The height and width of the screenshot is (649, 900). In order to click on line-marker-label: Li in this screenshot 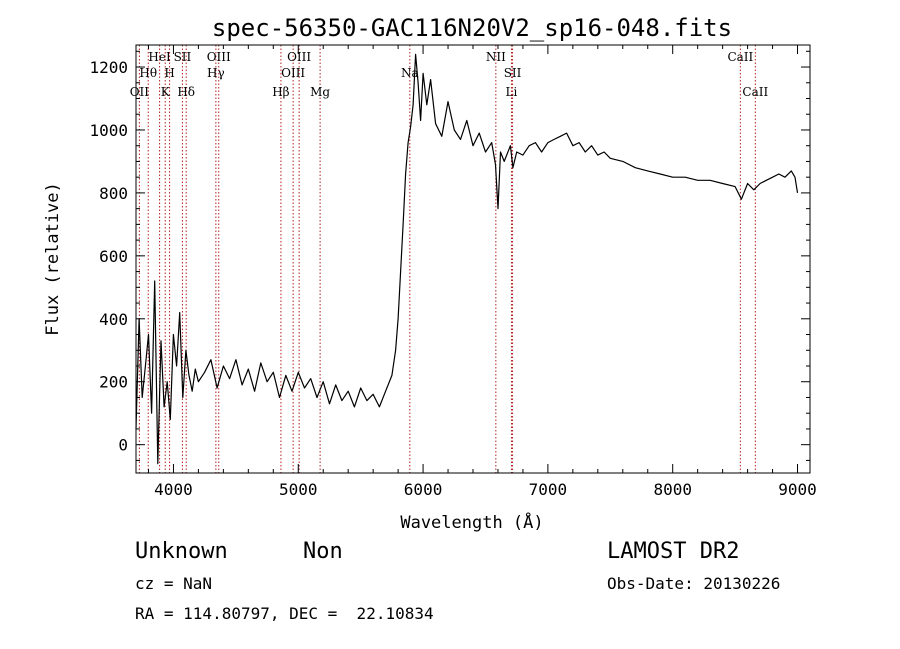, I will do `click(512, 92)`.